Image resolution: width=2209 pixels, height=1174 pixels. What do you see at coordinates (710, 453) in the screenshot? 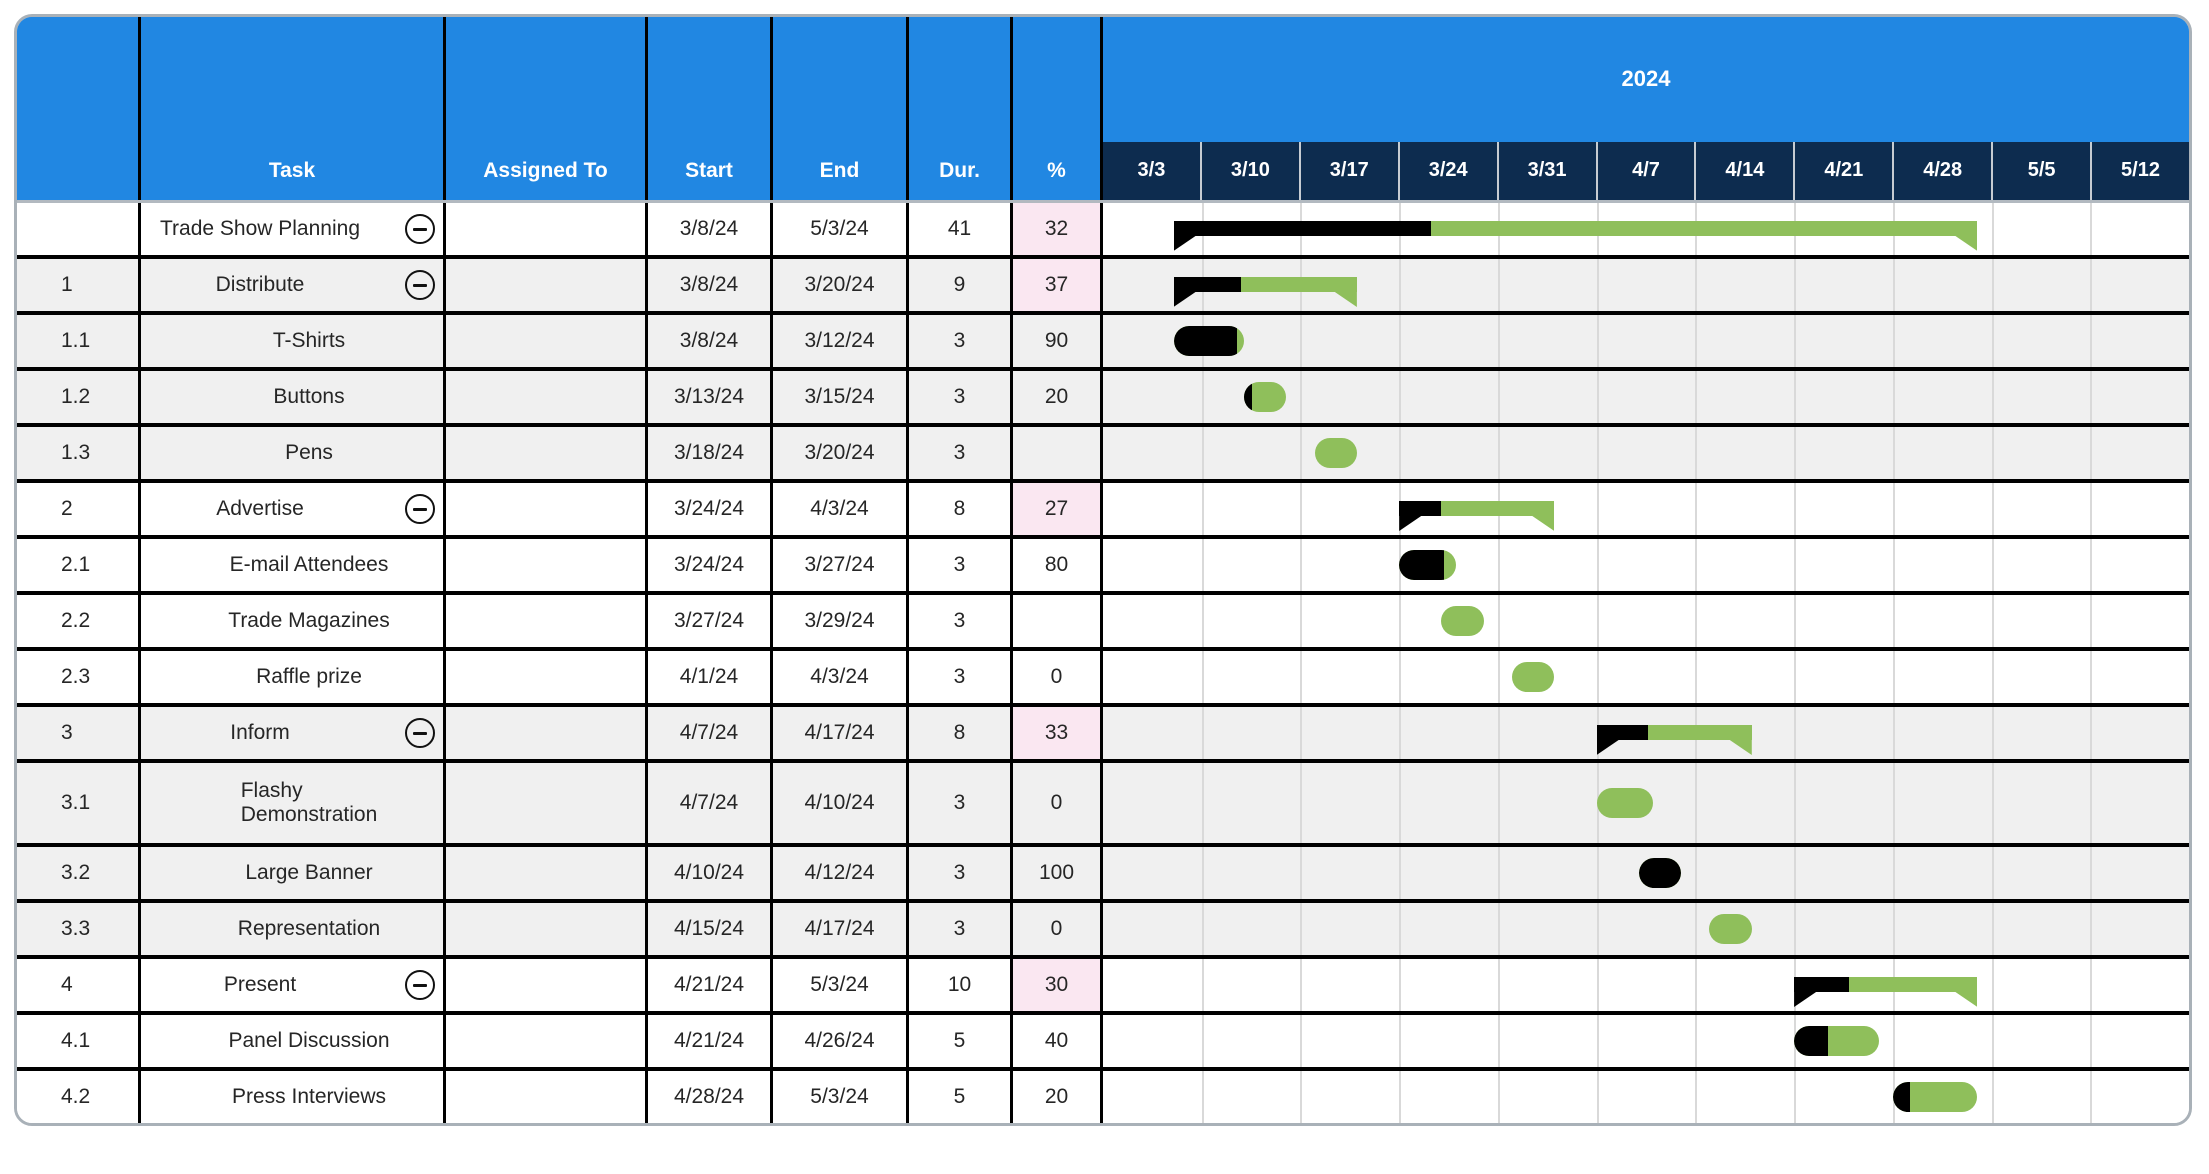
I see `start-date-cell: 3/18/24` at bounding box center [710, 453].